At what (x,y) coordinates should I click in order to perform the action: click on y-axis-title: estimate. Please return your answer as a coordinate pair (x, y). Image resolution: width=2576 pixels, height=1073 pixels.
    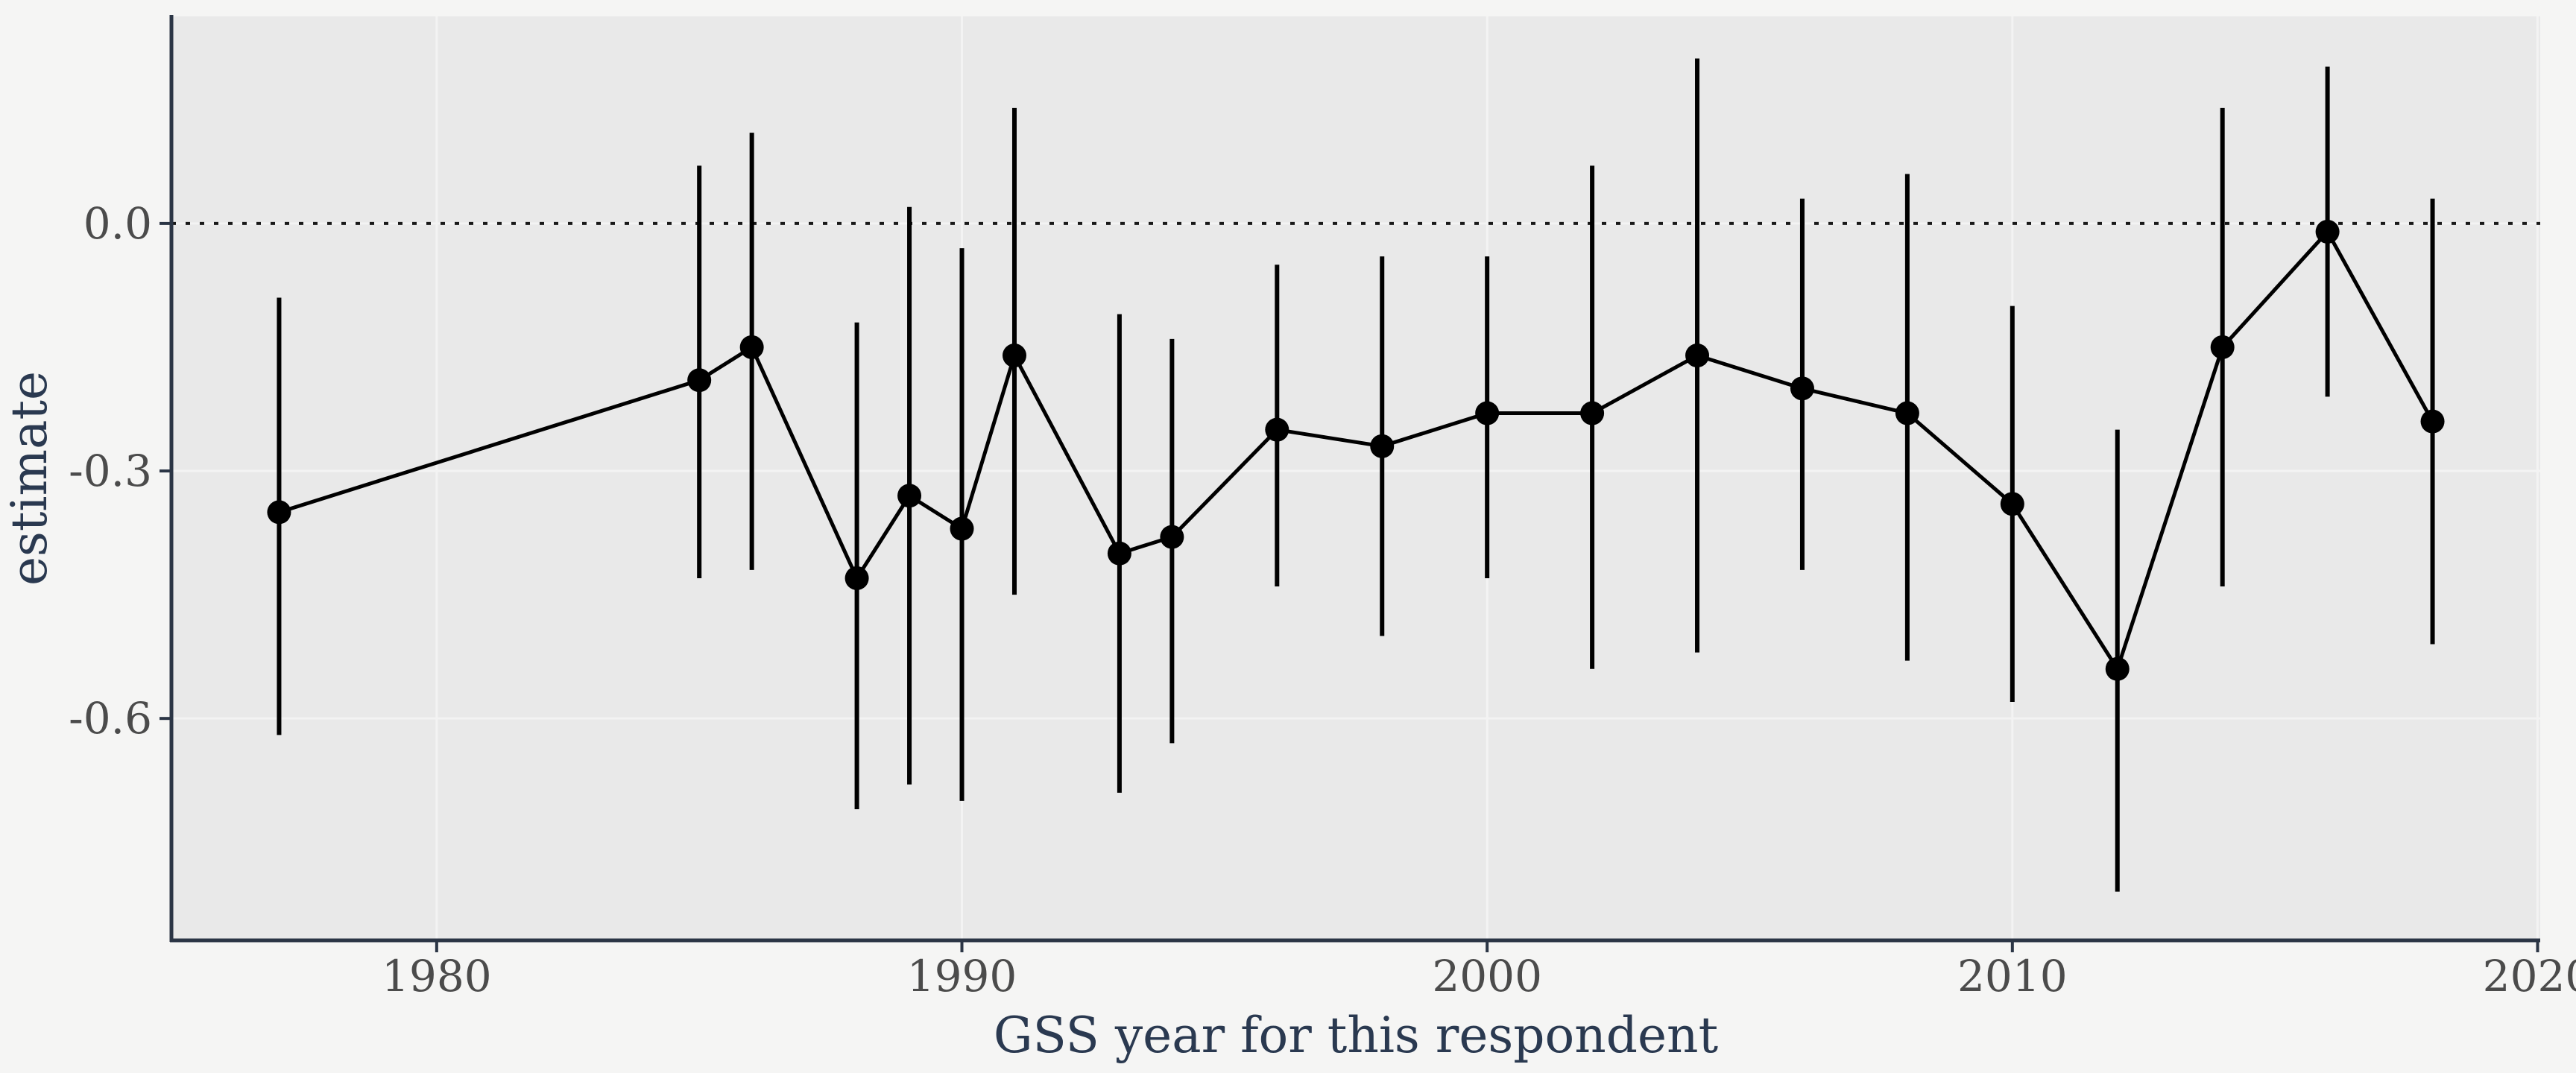
    Looking at the image, I should click on (29, 478).